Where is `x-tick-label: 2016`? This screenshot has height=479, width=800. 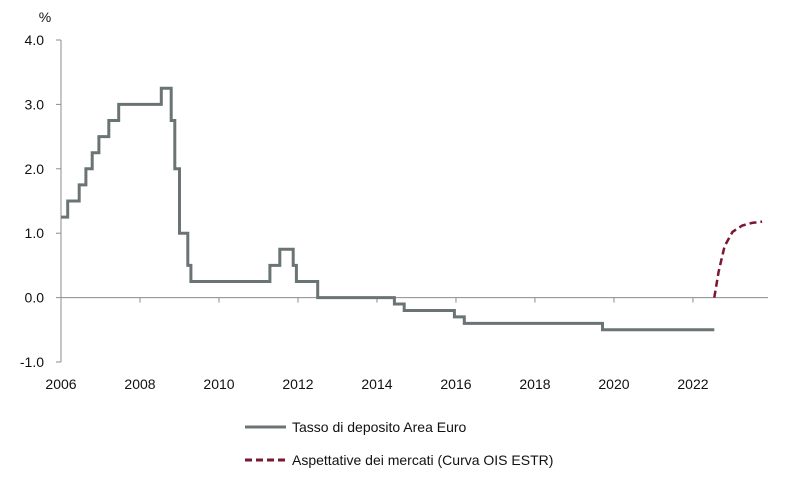 x-tick-label: 2016 is located at coordinates (455, 384).